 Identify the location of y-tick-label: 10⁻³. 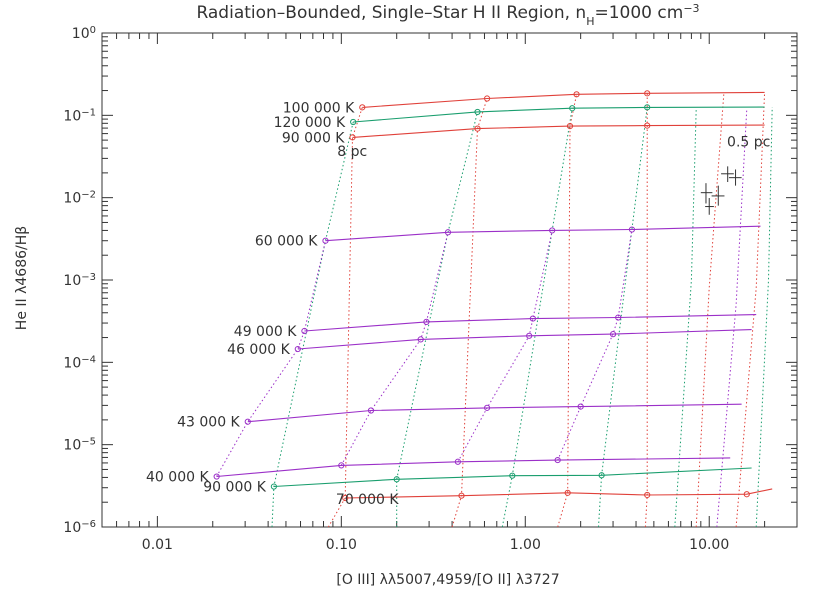
(79, 281).